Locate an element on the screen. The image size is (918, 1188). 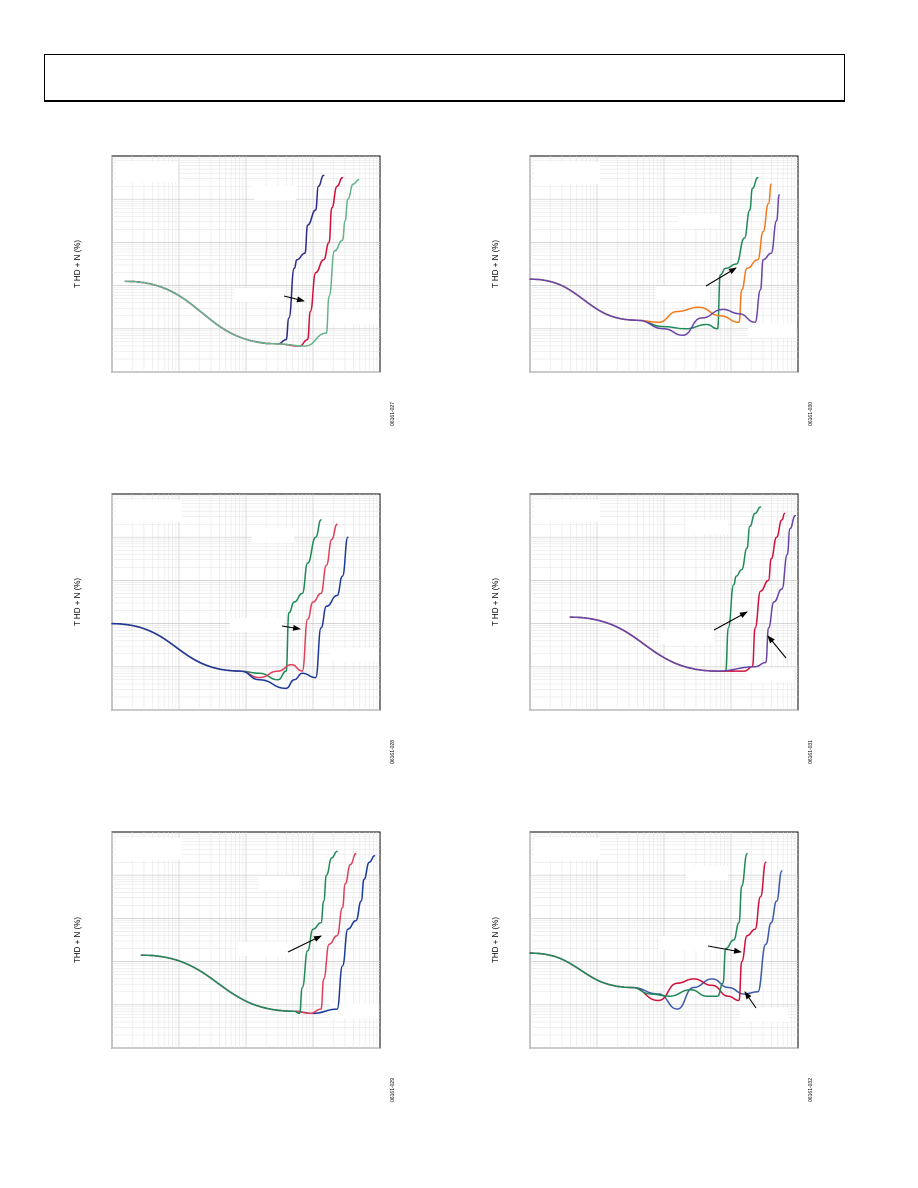
thd-chart-svg: T HD + N (%) 06161-031 is located at coordinates (652, 628).